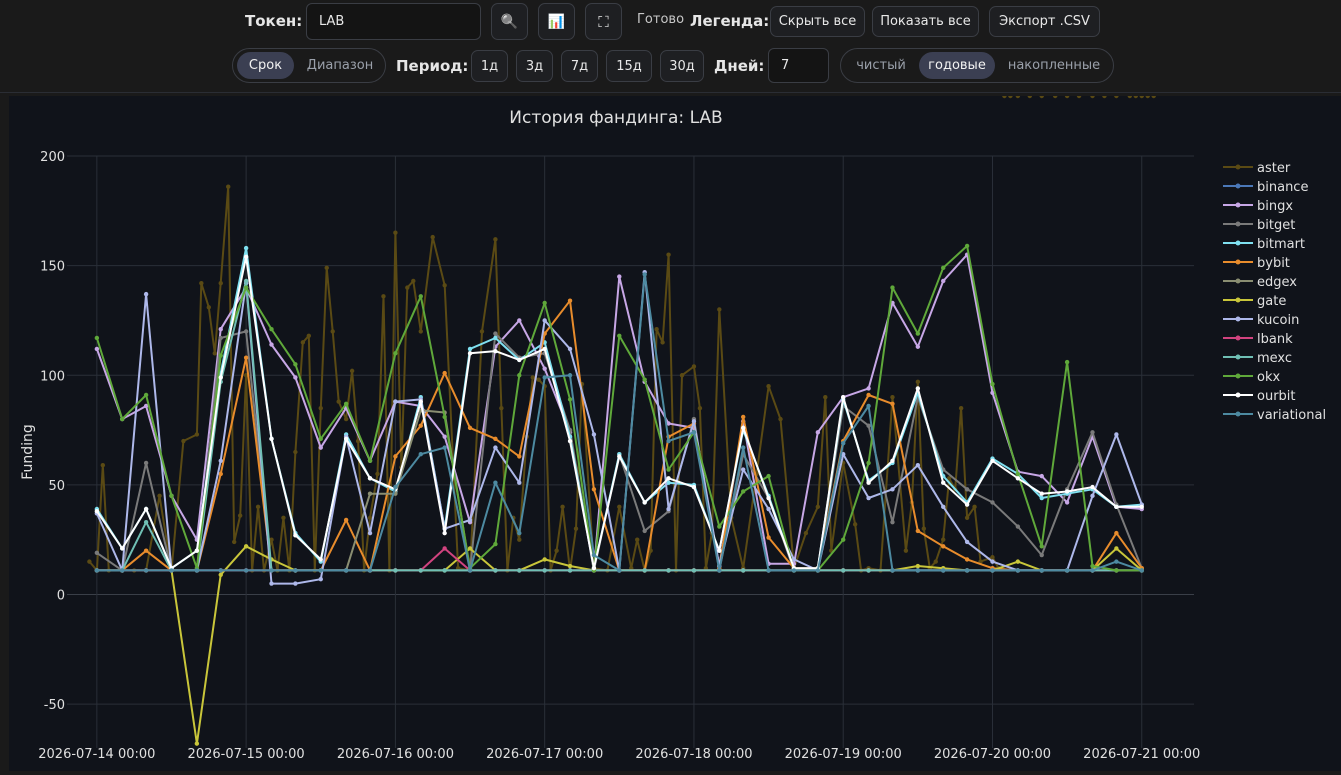 This screenshot has width=1341, height=775. What do you see at coordinates (1259, 225) in the screenshot?
I see `legend-item-bitget: bitget` at bounding box center [1259, 225].